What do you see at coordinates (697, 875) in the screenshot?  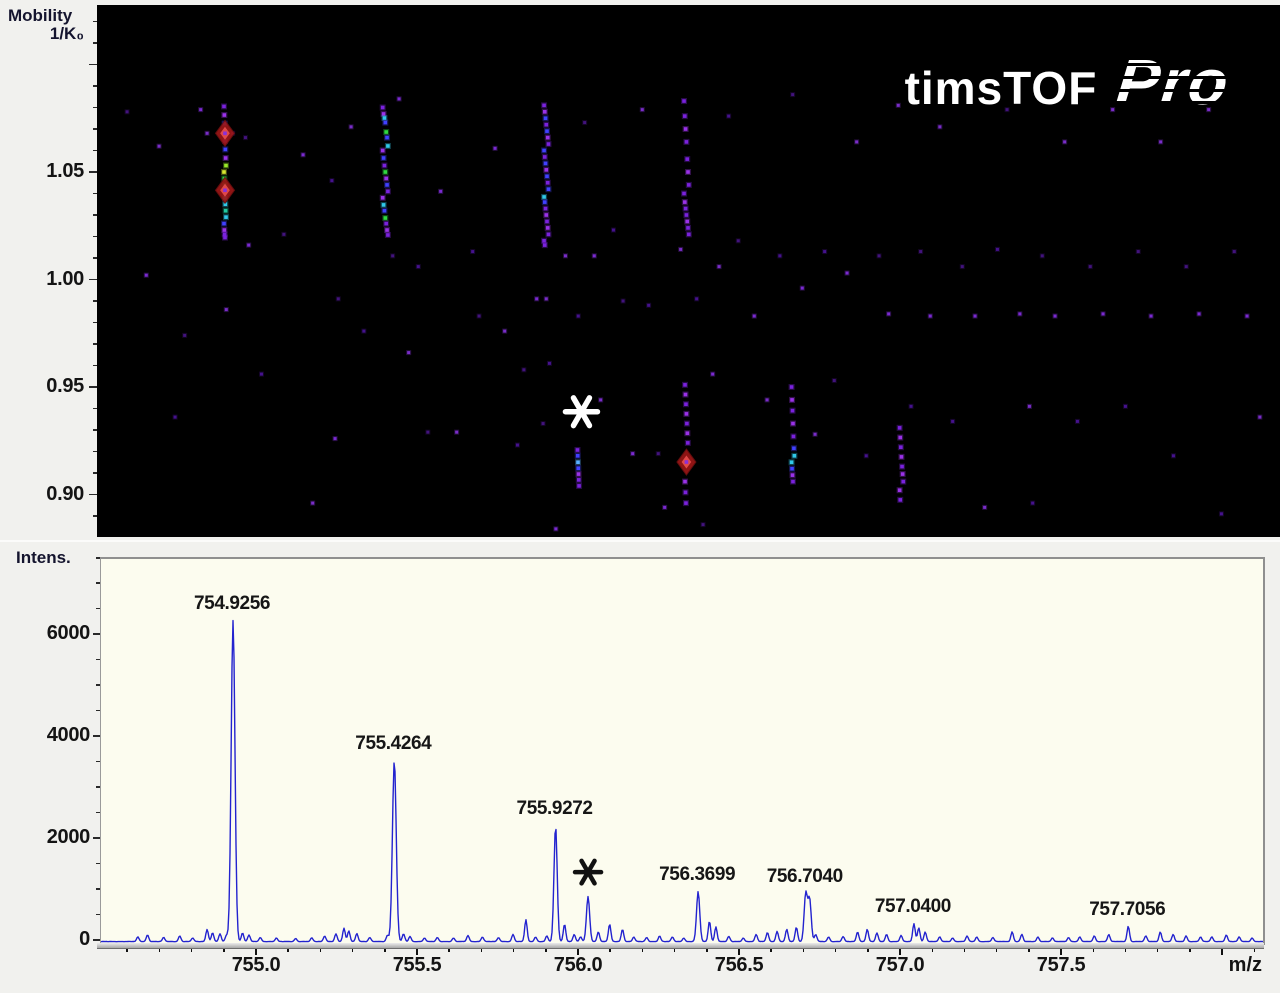 I see `peak-mz-label: 756.3699` at bounding box center [697, 875].